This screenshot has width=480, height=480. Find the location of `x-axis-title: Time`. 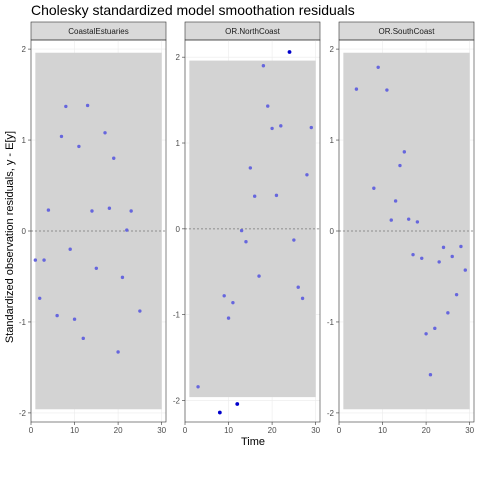

x-axis-title: Time is located at coordinates (253, 442).